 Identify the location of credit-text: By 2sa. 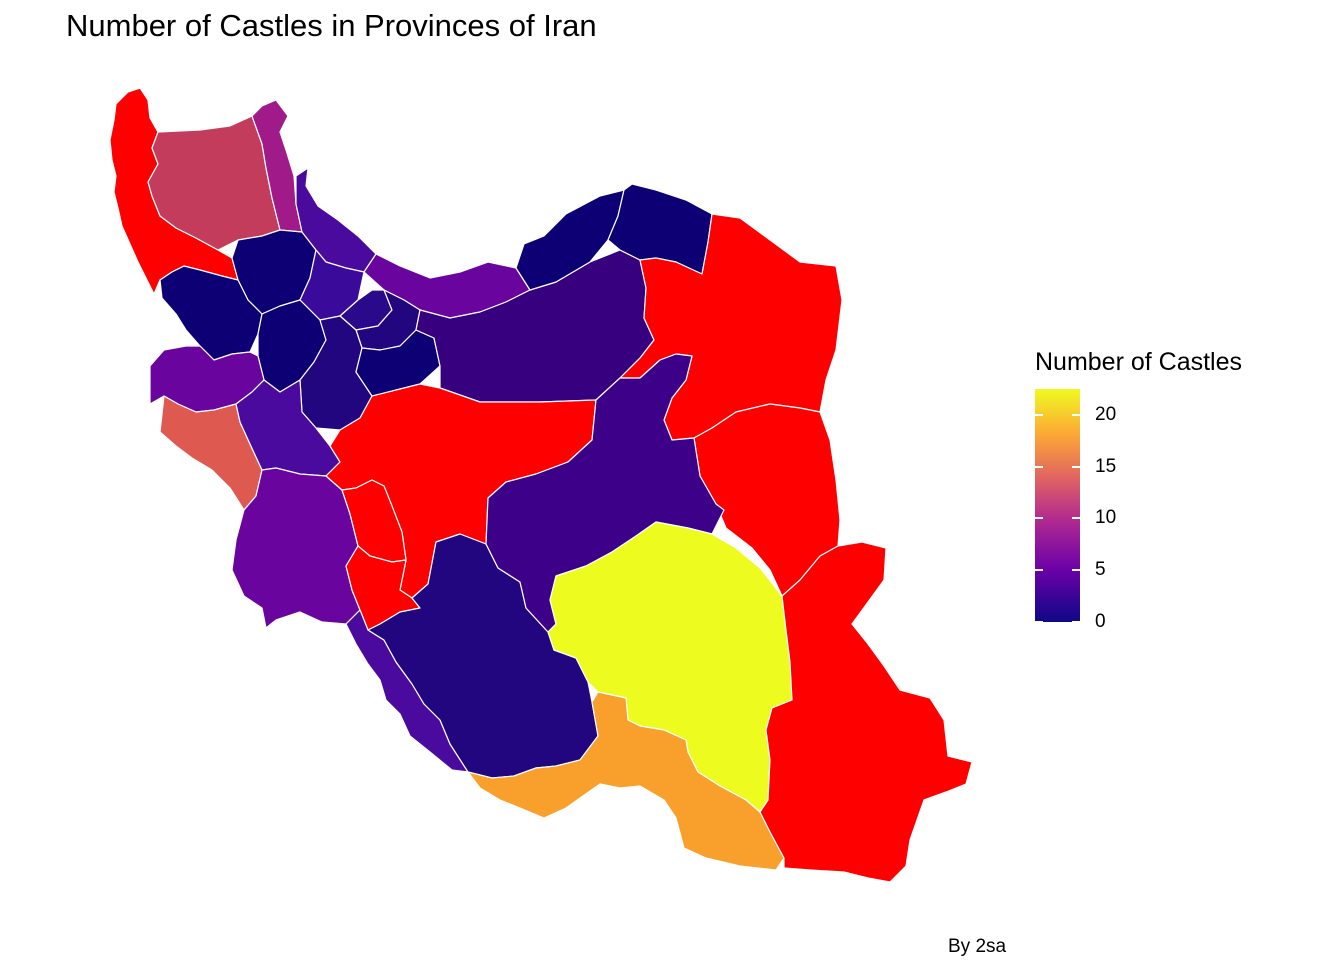
(977, 946).